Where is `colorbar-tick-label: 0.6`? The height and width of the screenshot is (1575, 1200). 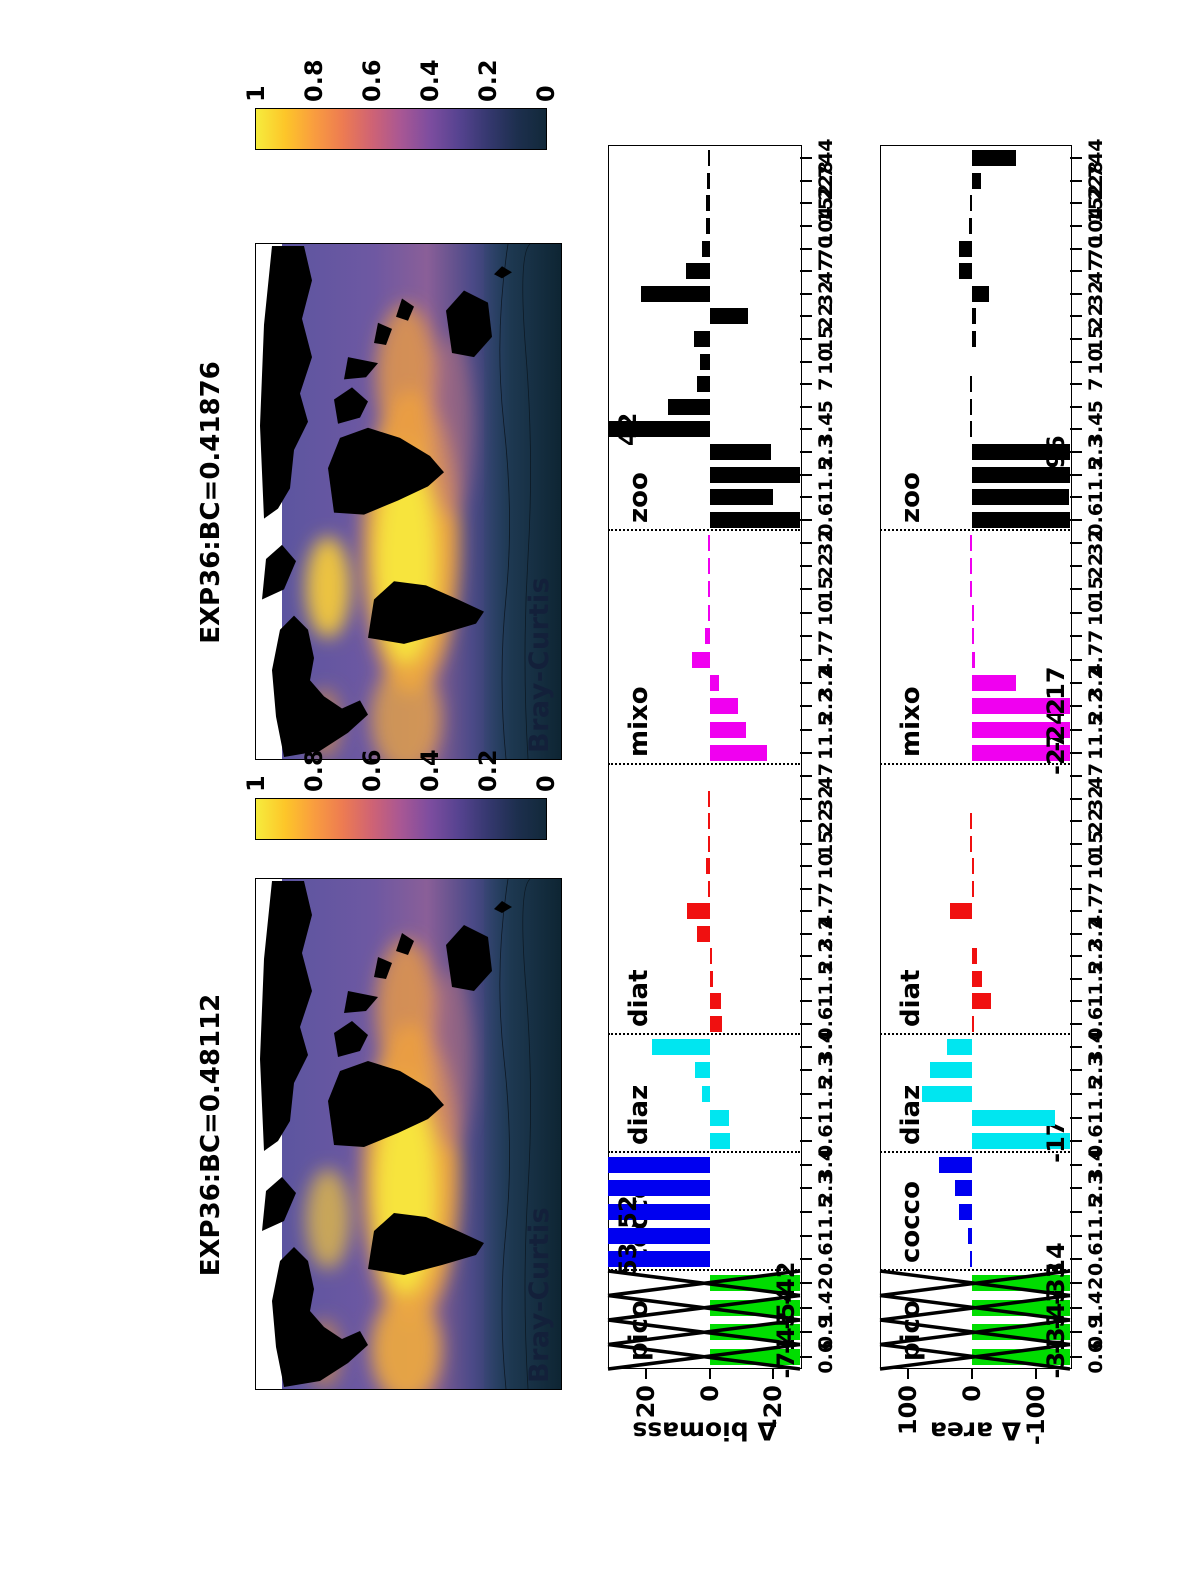
colorbar-tick-label: 0.6 is located at coordinates (372, 770).